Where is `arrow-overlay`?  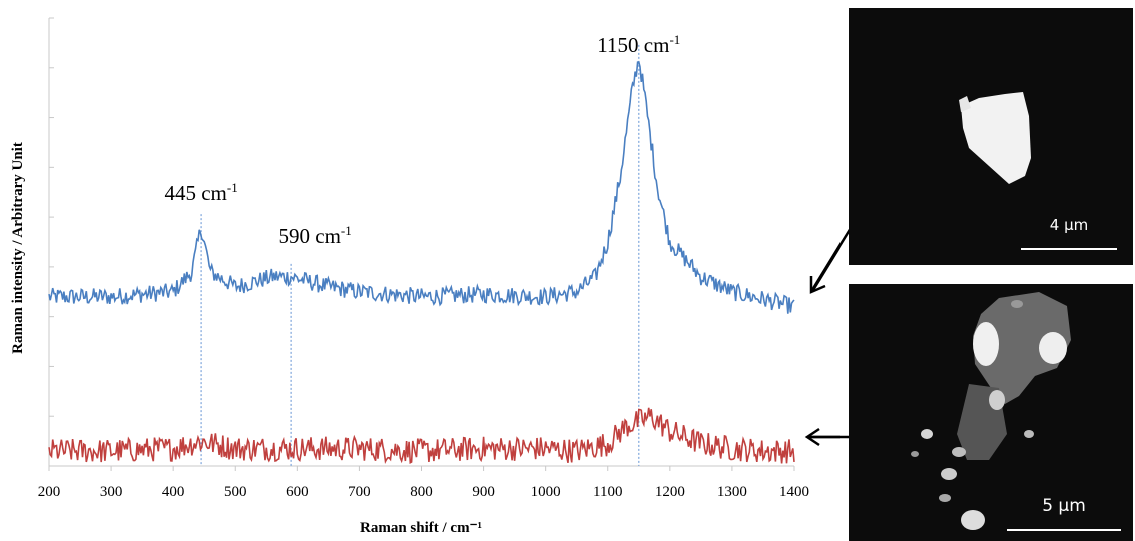
arrow-overlay is located at coordinates (828, 337).